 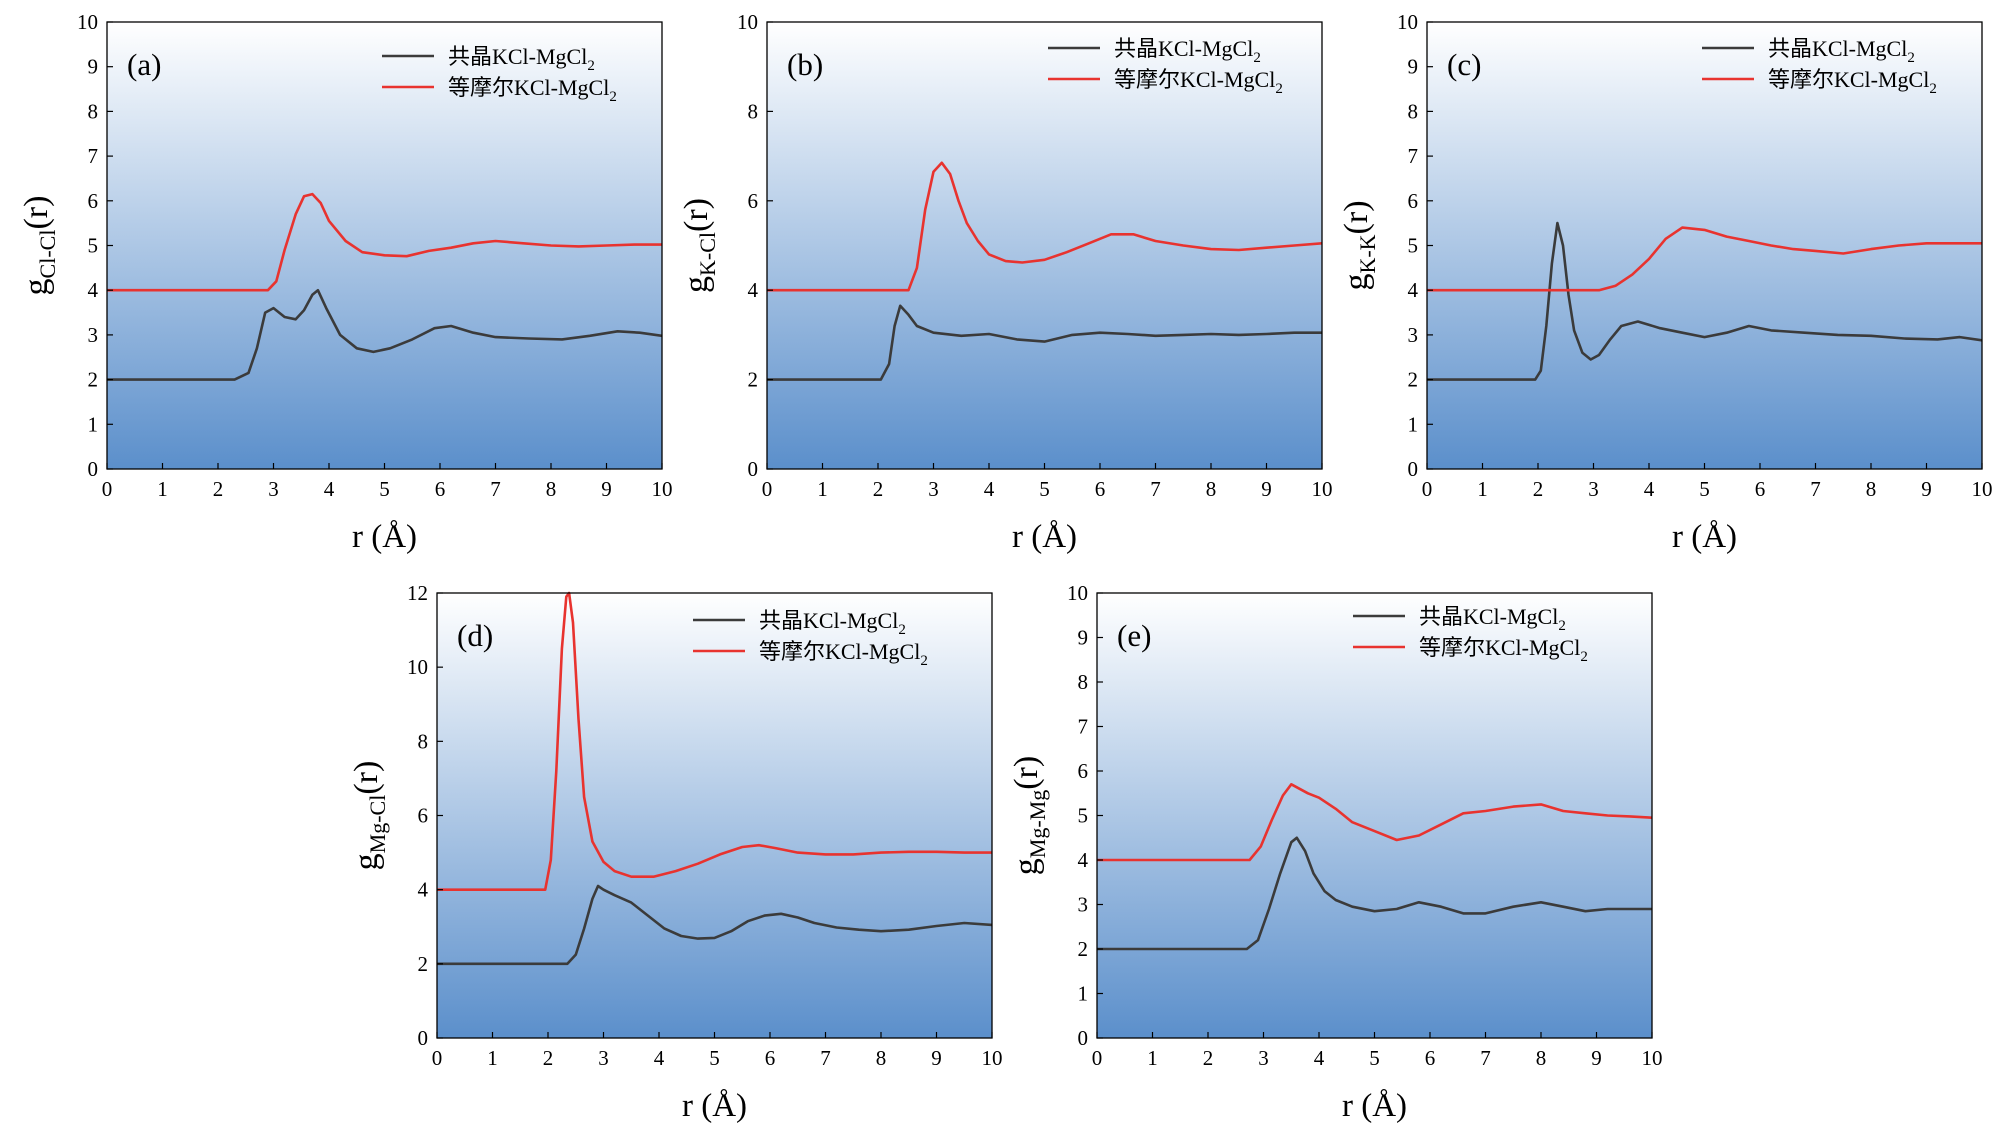 I want to click on y-axis-title-sub: K-K, so click(x=1367, y=253).